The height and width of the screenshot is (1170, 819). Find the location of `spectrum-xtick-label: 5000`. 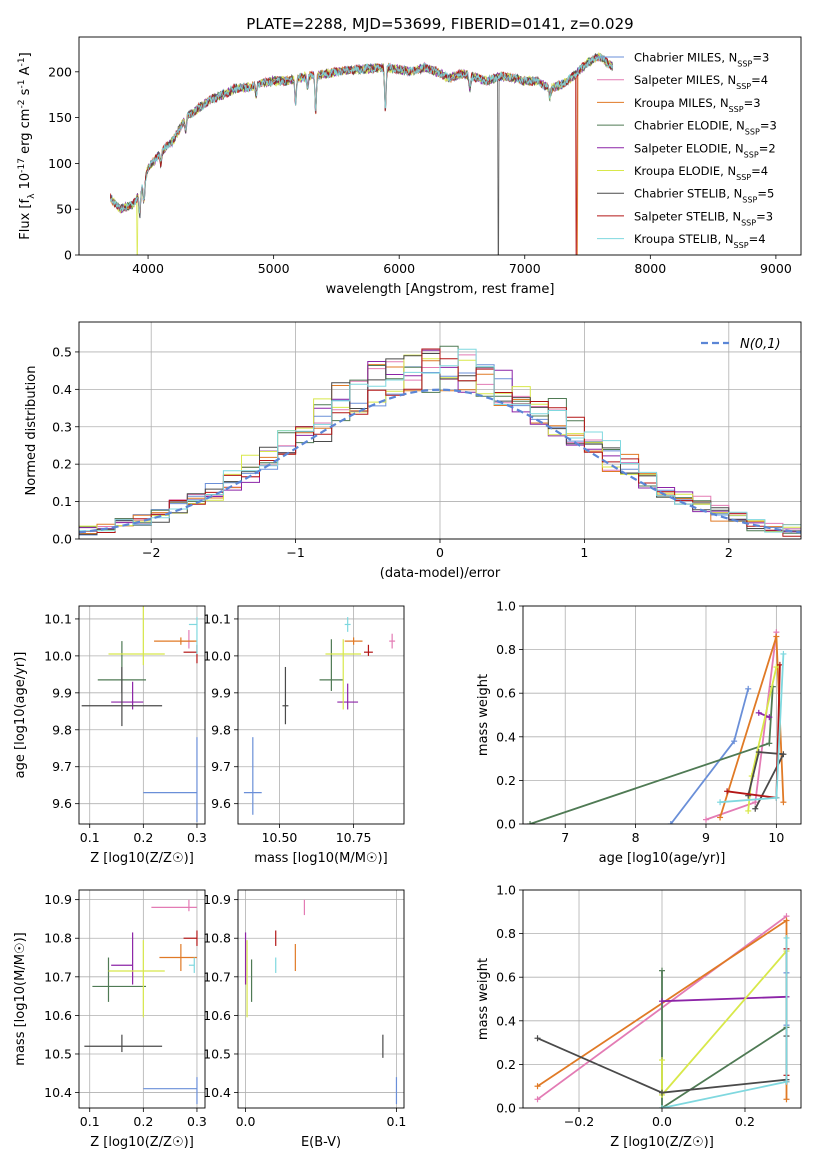

spectrum-xtick-label: 5000 is located at coordinates (274, 268).